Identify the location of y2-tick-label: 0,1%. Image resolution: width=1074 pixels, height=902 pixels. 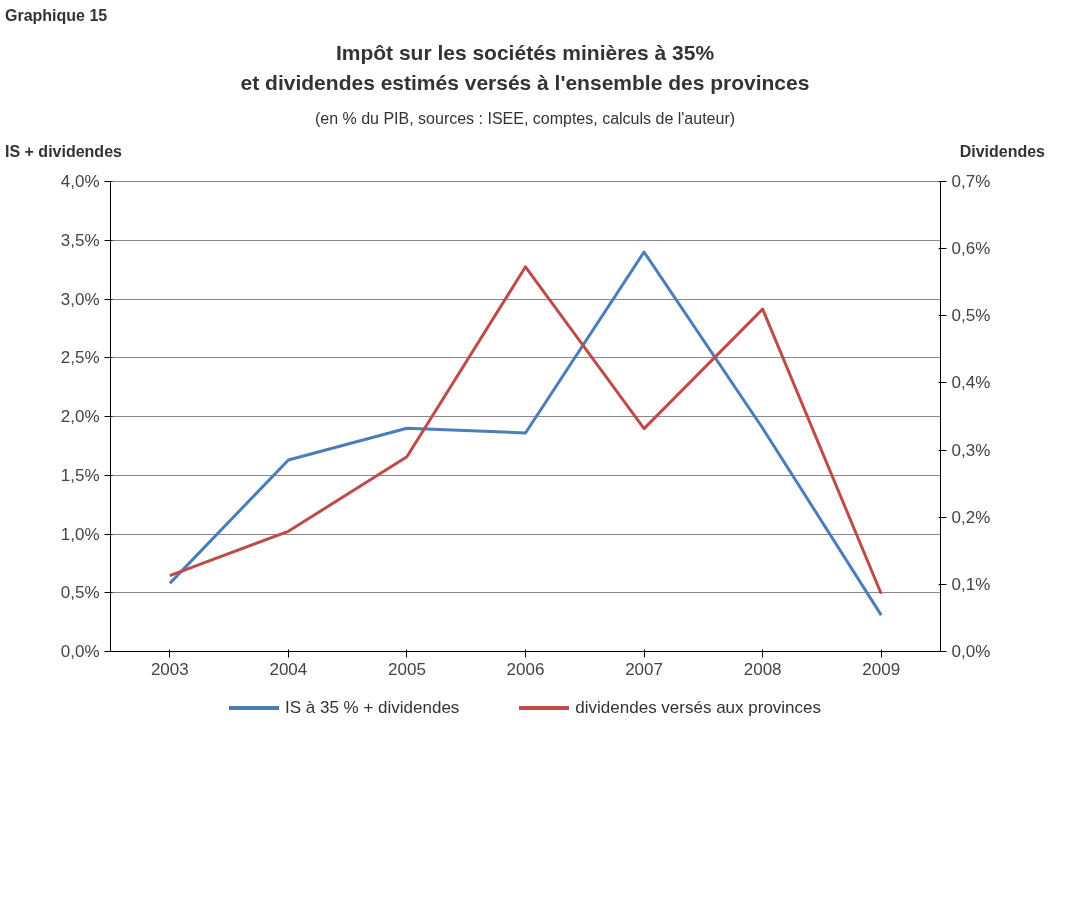
(971, 584).